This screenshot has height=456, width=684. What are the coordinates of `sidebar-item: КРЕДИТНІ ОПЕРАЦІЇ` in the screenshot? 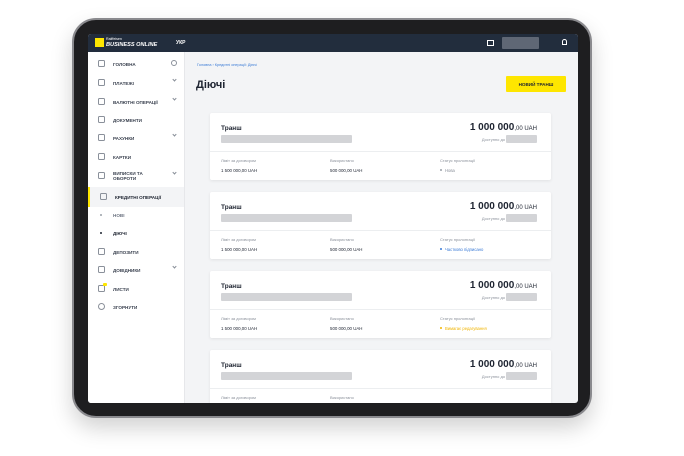 It's located at (136, 197).